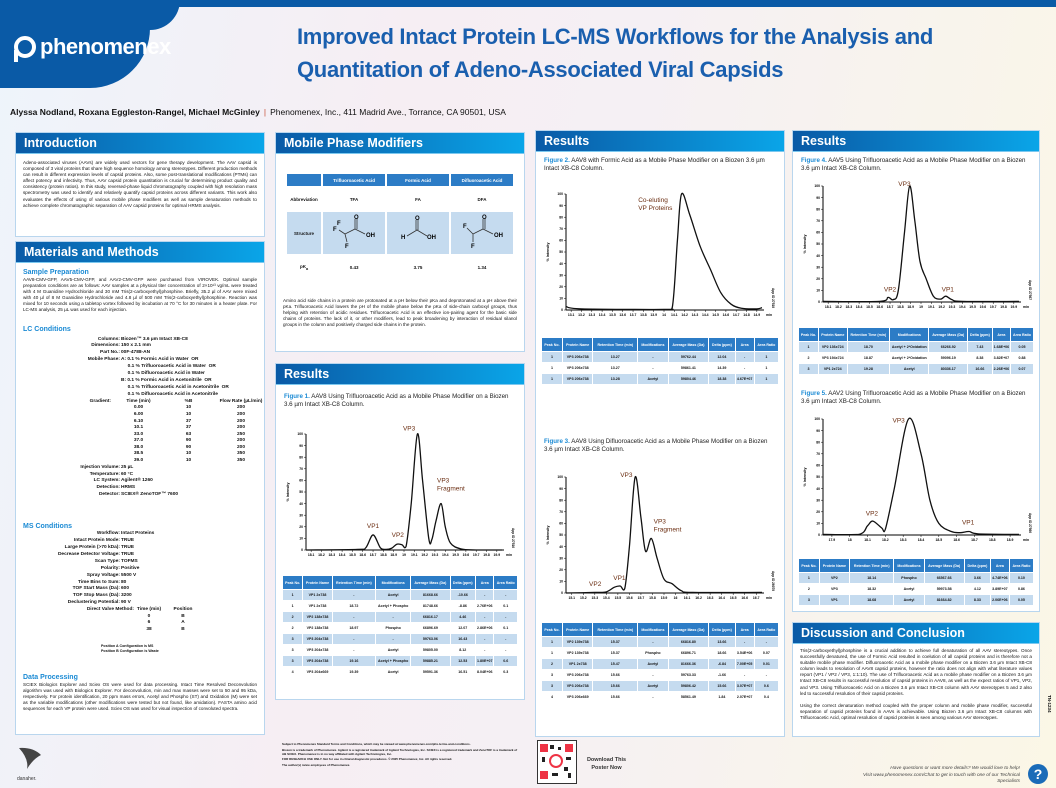 This screenshot has width=1056, height=788. I want to click on table-cell: -8.86, so click(462, 606).